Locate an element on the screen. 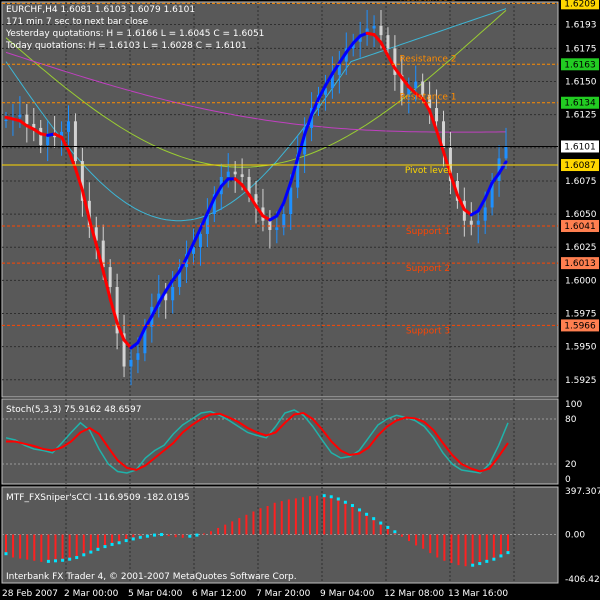 This screenshot has width=600, height=600. cci-tick-label: -406.425 is located at coordinates (582, 580).